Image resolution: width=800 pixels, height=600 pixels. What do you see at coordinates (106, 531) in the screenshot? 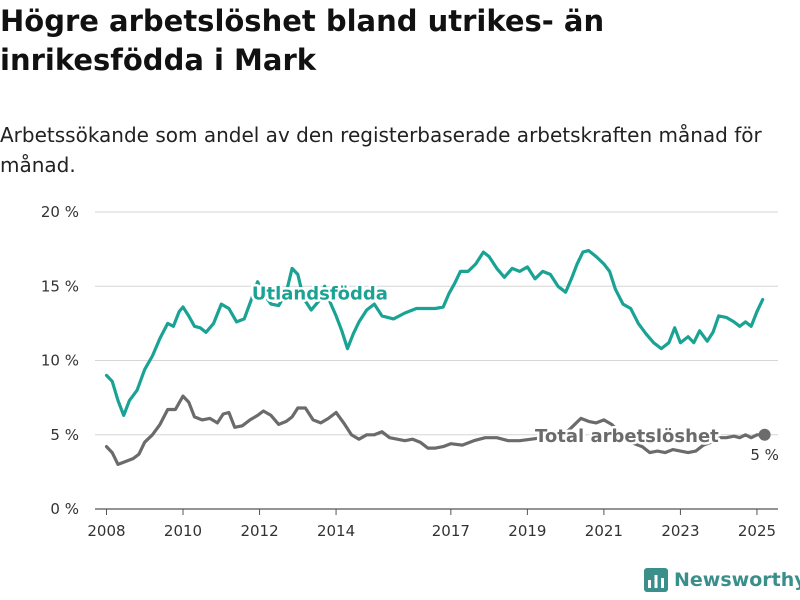
I see `x-tick-label: 2008` at bounding box center [106, 531].